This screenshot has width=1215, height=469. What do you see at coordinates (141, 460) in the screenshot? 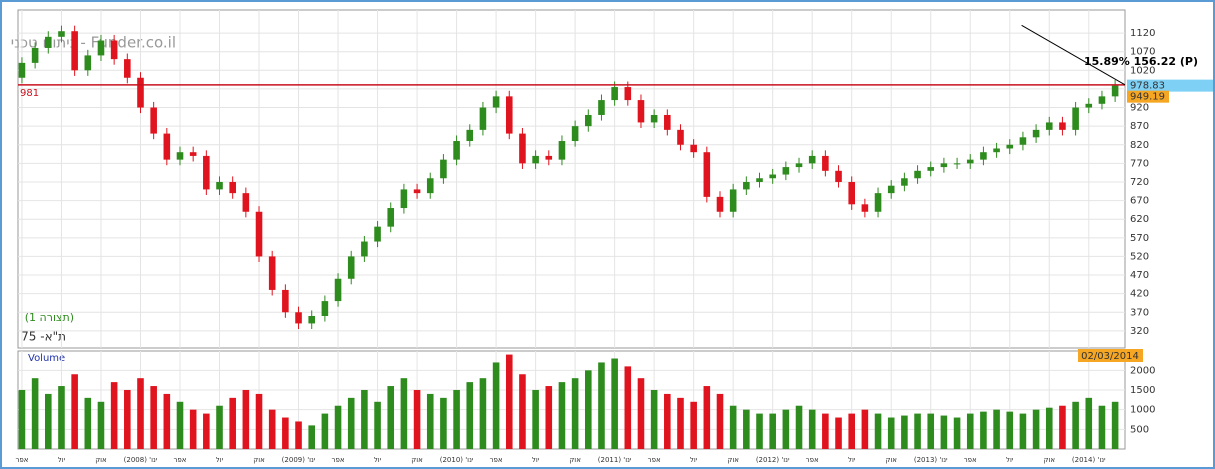
I see `x-tick-label: ינו' (2008)` at bounding box center [141, 460].